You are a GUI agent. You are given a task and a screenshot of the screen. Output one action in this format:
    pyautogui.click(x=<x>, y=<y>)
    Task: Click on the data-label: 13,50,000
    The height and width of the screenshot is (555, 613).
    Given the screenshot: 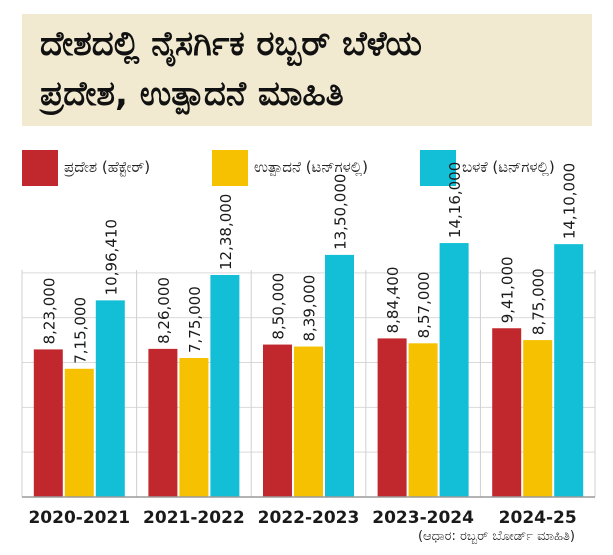 What is the action you would take?
    pyautogui.click(x=341, y=212)
    